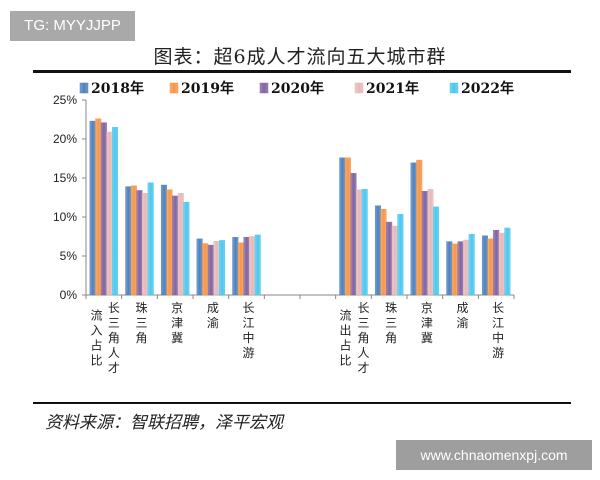 The height and width of the screenshot is (480, 600). I want to click on legend-label: 2020年, so click(297, 88).